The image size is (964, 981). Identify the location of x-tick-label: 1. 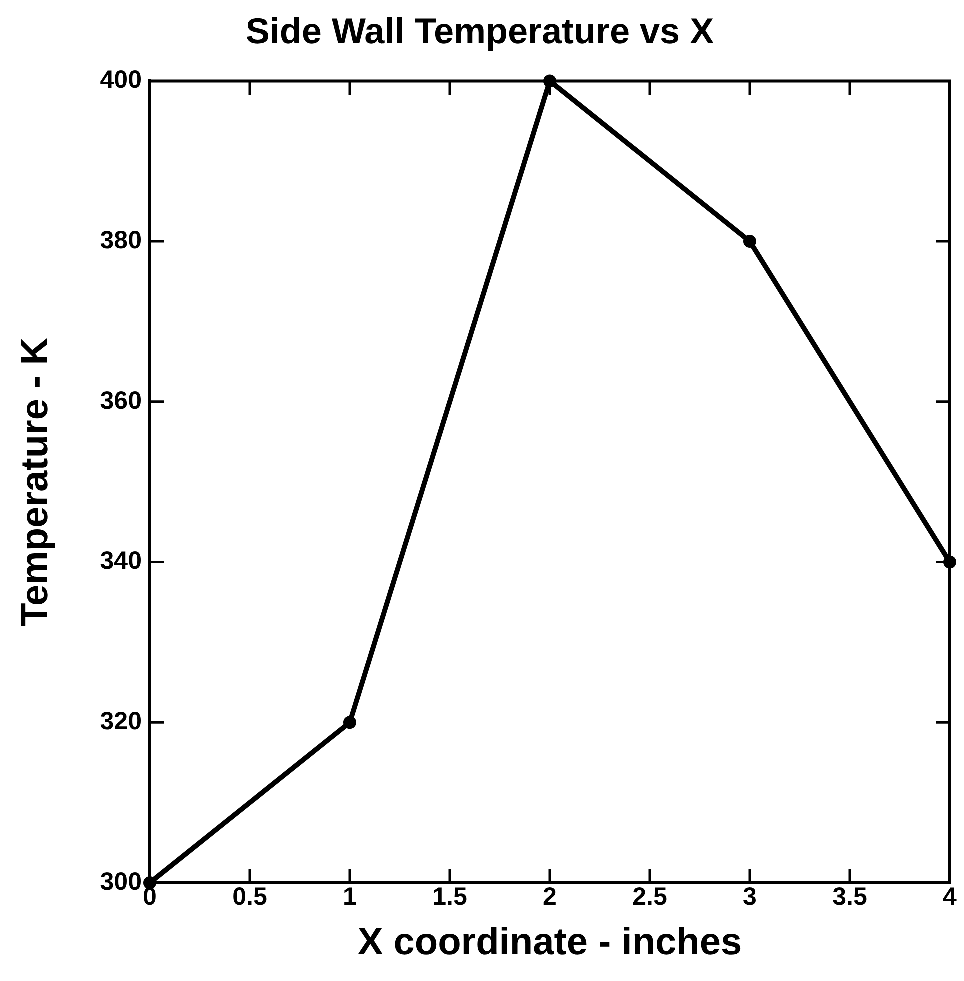
(350, 896).